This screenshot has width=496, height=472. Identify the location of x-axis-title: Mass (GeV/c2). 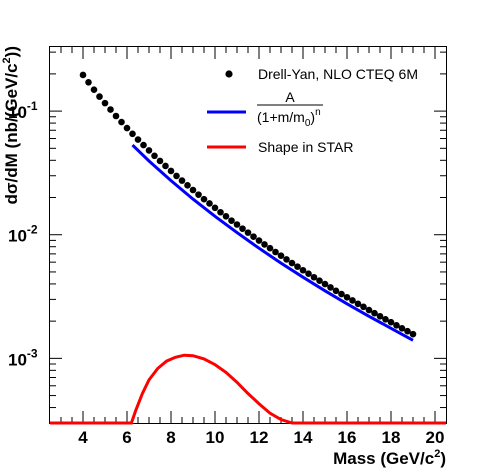
(389, 458).